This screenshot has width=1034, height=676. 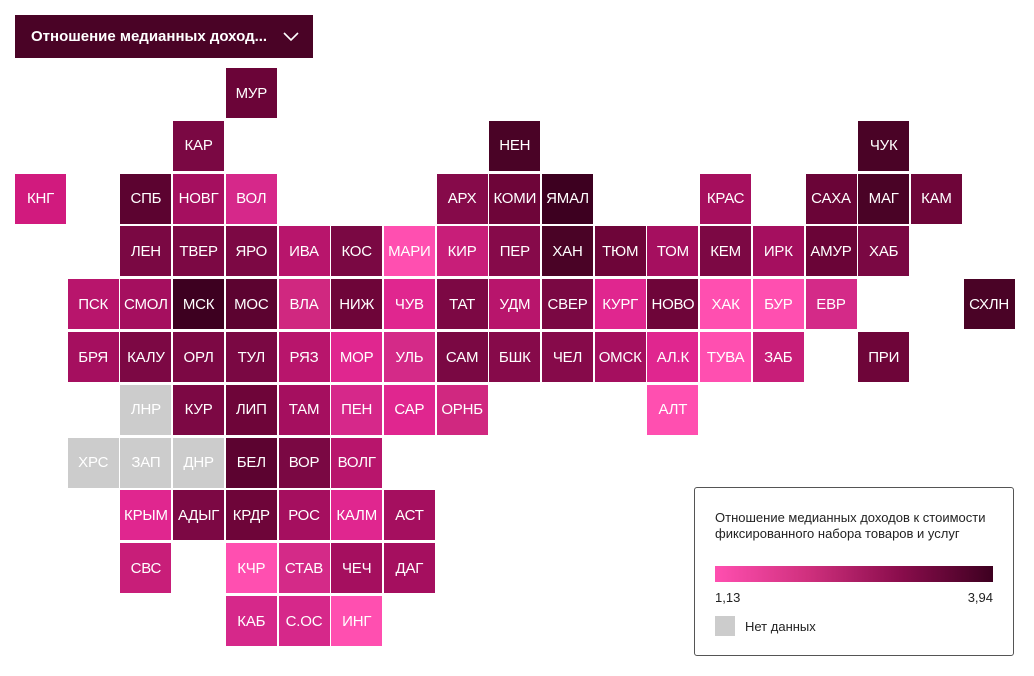 What do you see at coordinates (304, 251) in the screenshot?
I see `region-tile: ИВА` at bounding box center [304, 251].